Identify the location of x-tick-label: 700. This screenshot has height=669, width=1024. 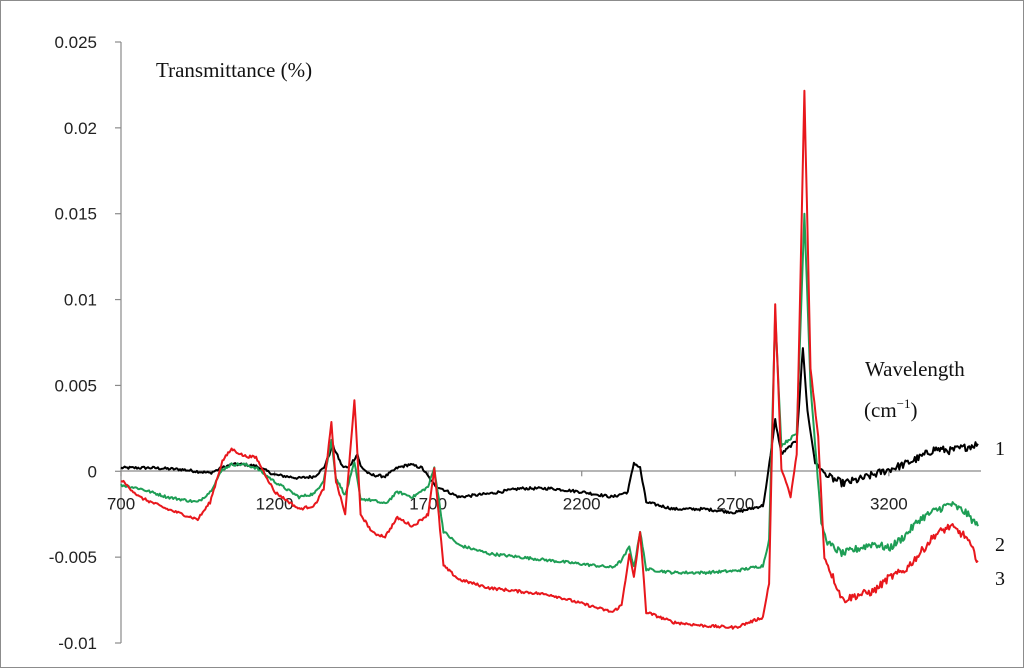
(121, 503).